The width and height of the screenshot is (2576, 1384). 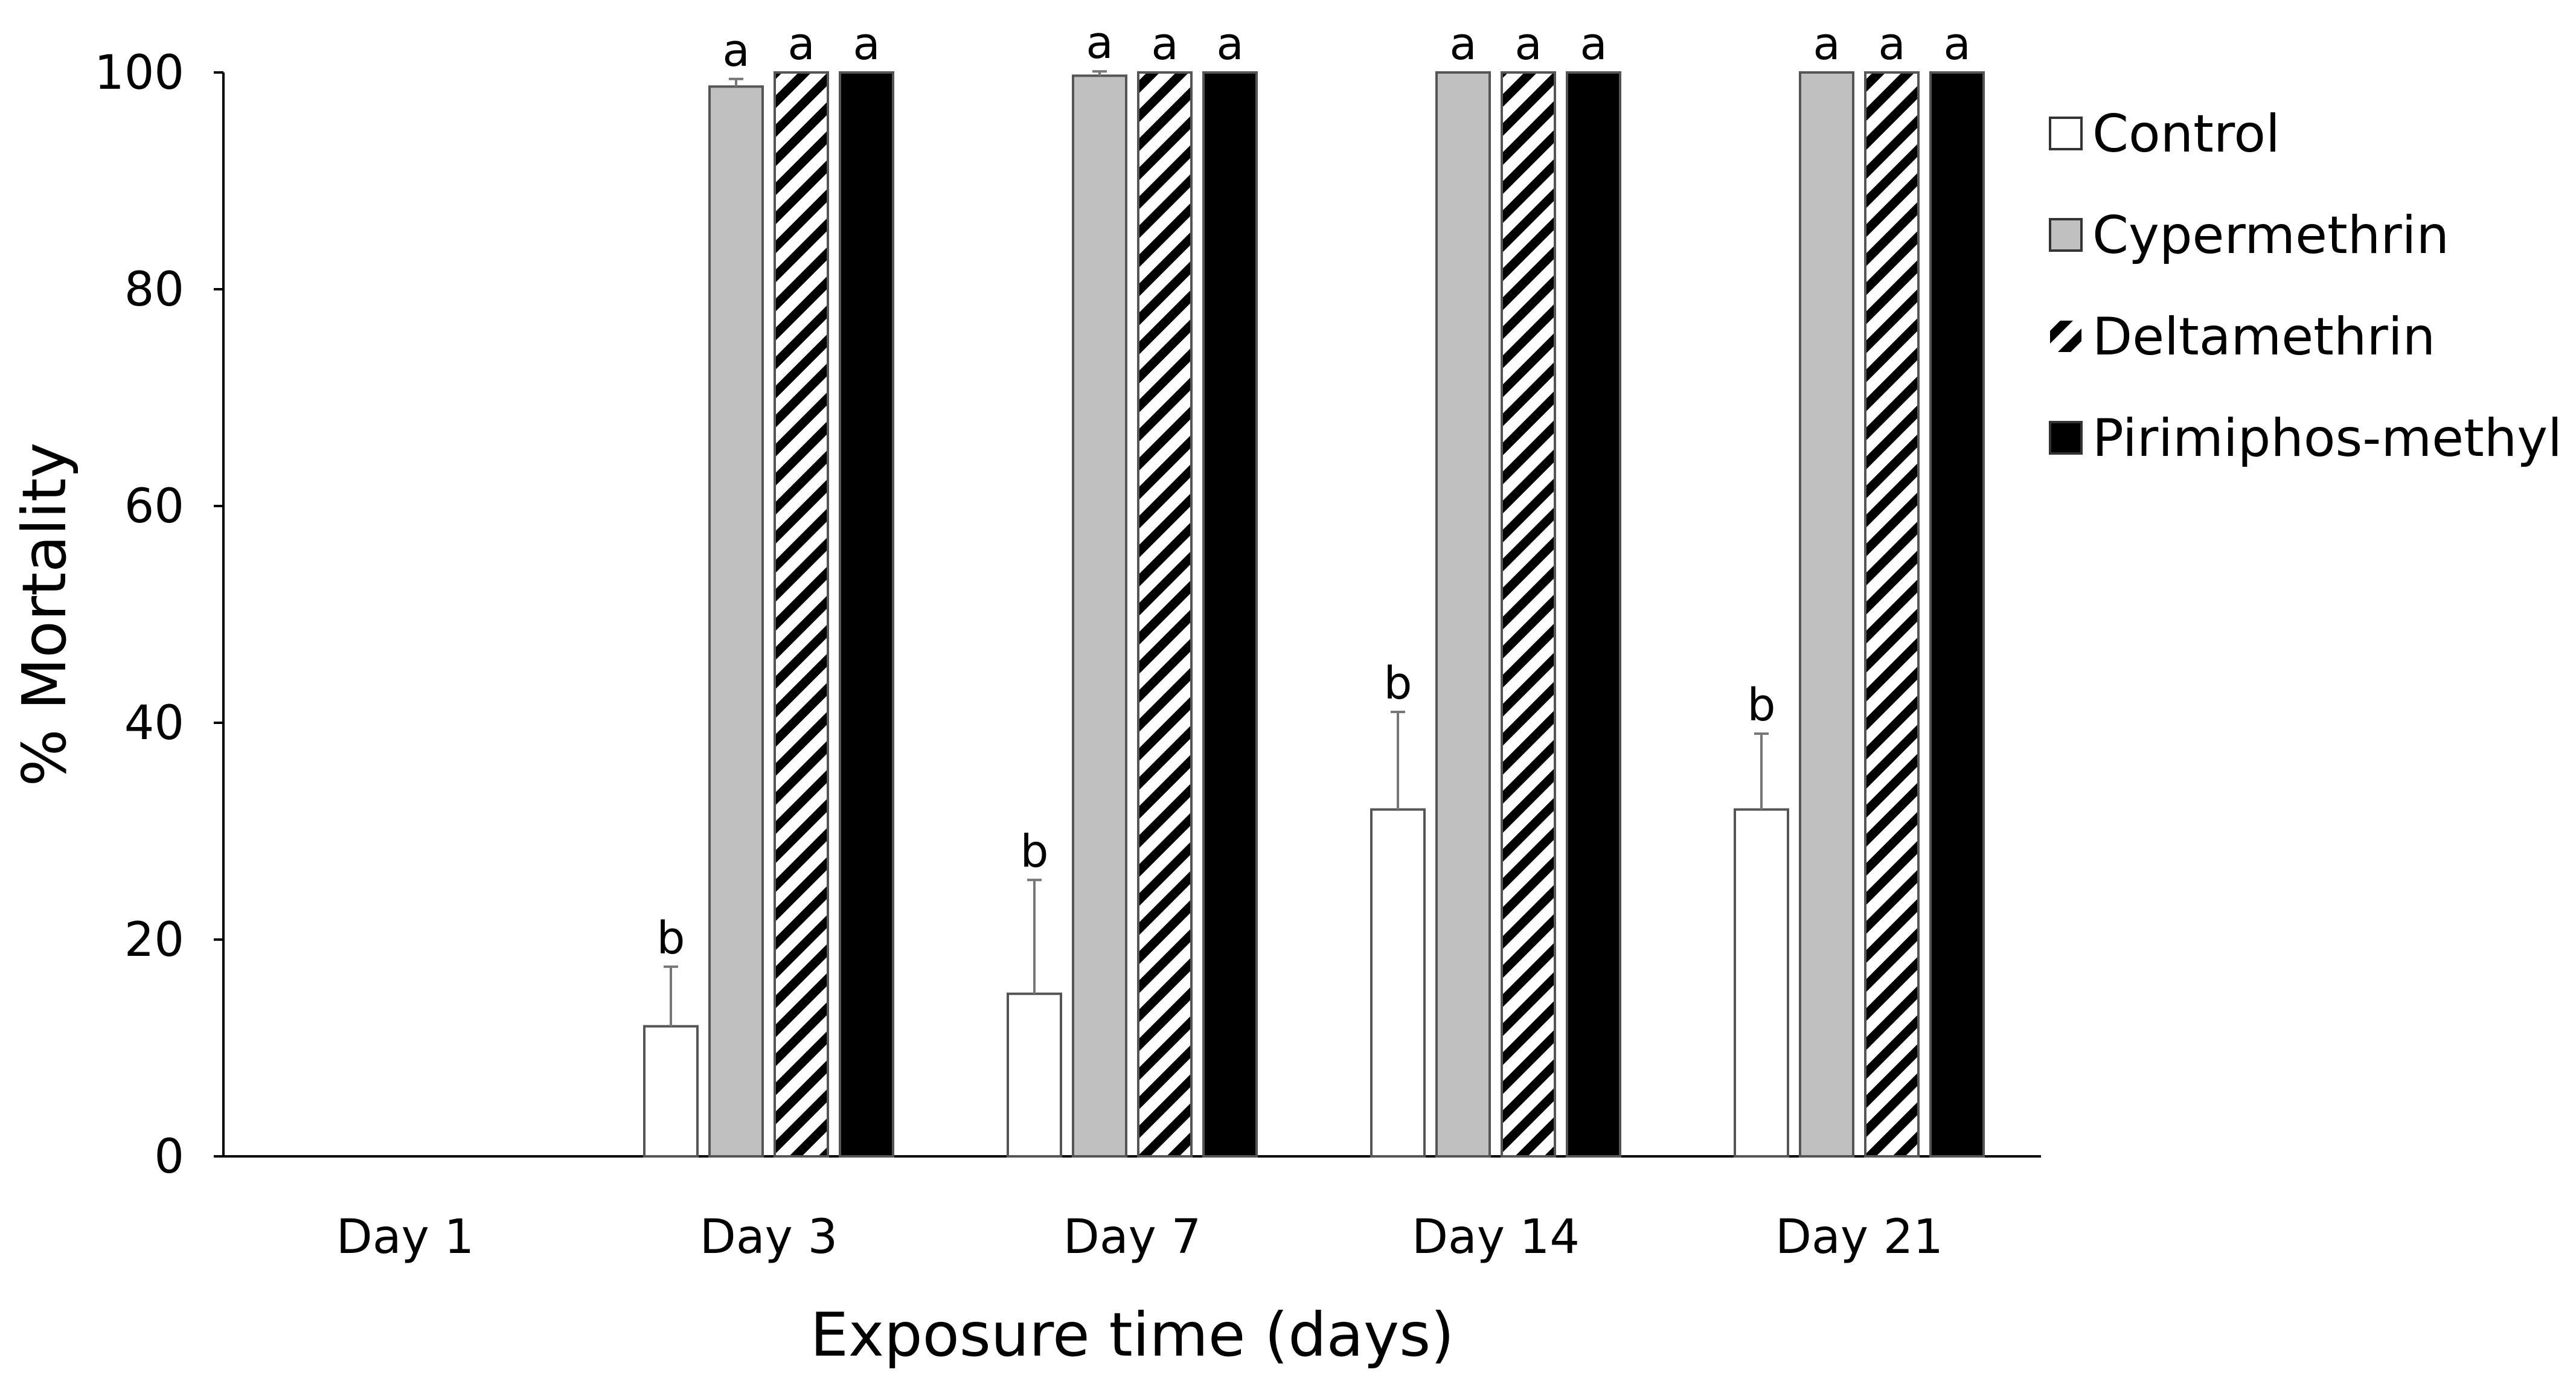 I want to click on x-tick-label: Day 14, so click(x=1496, y=1237).